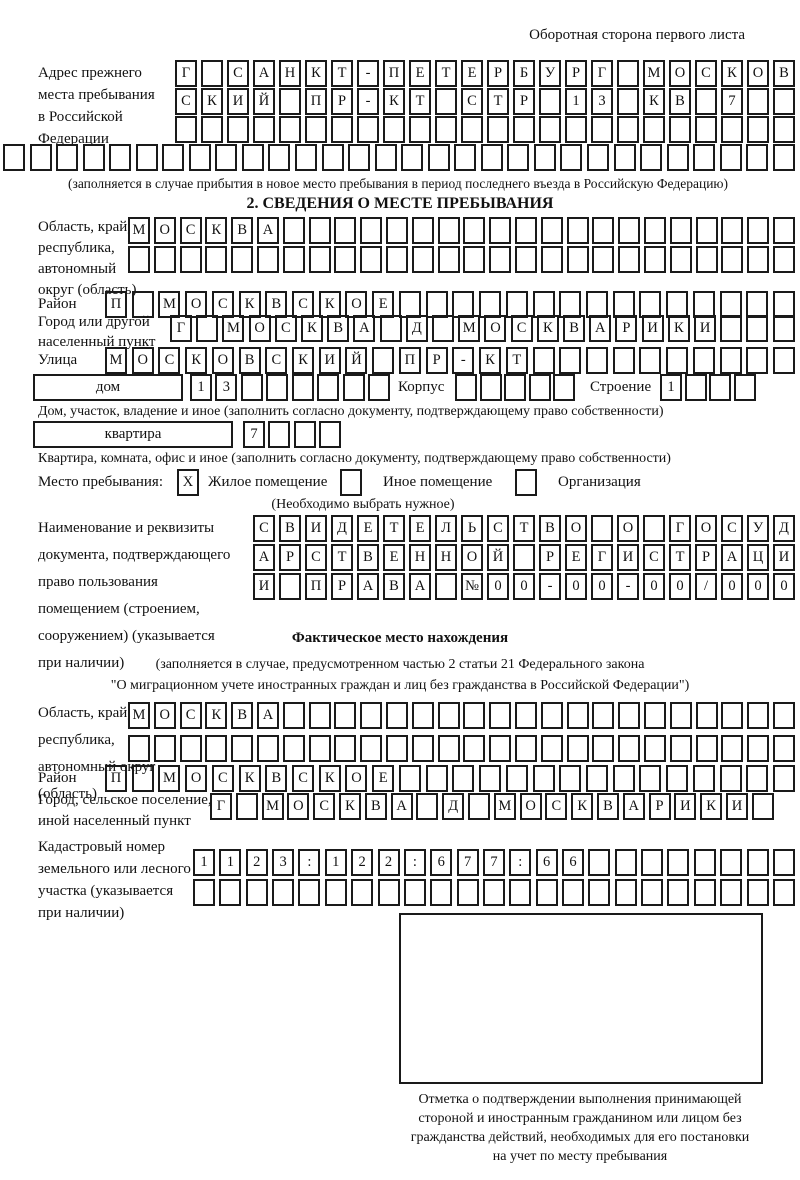  I want to click on house-label-box: дом, so click(108, 387).